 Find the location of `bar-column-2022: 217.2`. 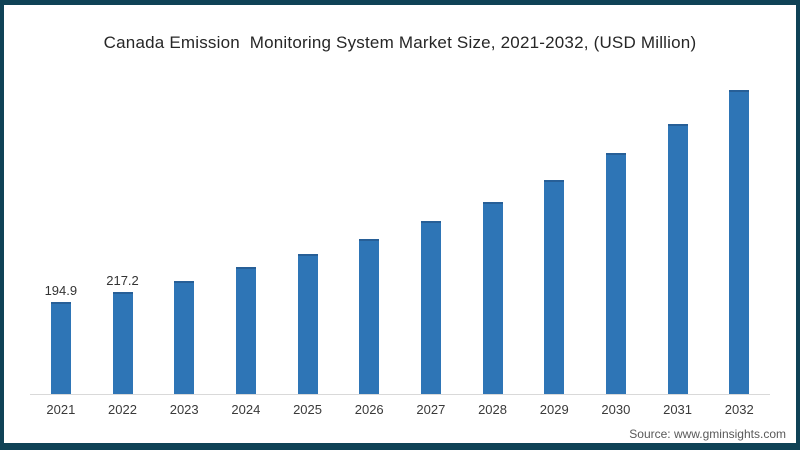

bar-column-2022: 217.2 is located at coordinates (123, 333).